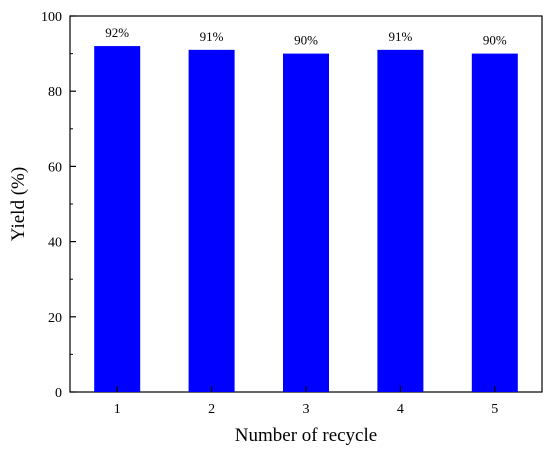 This screenshot has height=454, width=550. What do you see at coordinates (400, 36) in the screenshot?
I see `data-label-4: 91%` at bounding box center [400, 36].